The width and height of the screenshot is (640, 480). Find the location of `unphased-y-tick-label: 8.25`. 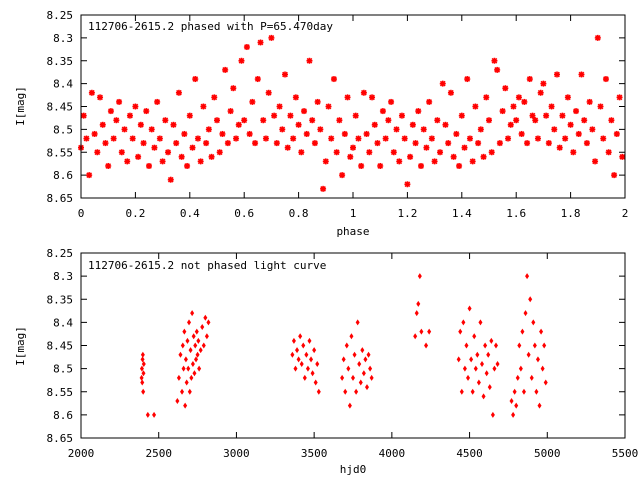

unphased-y-tick-label: 8.25 is located at coordinates (60, 253).